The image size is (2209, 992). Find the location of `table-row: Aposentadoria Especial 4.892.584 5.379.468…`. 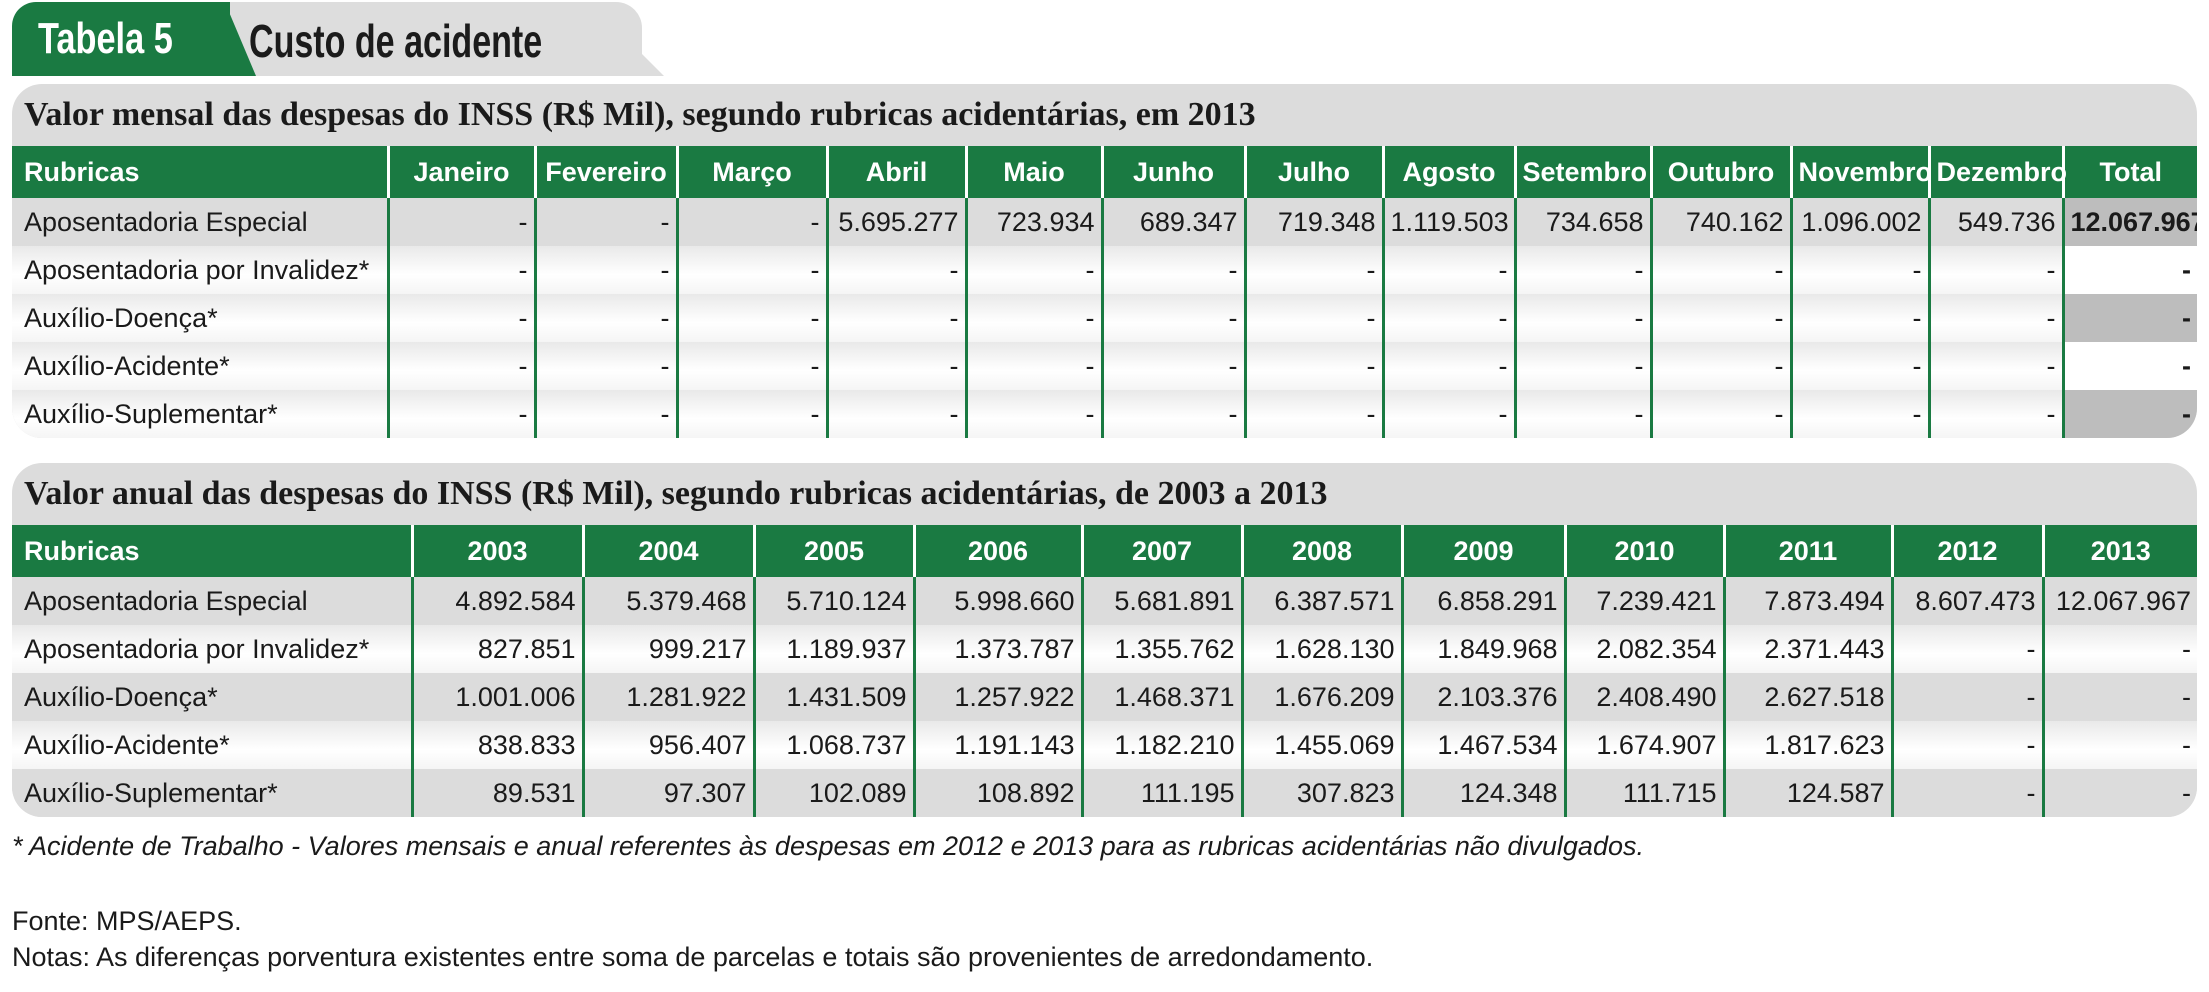

table-row: Aposentadoria Especial 4.892.584 5.379.468… is located at coordinates (1104, 601).